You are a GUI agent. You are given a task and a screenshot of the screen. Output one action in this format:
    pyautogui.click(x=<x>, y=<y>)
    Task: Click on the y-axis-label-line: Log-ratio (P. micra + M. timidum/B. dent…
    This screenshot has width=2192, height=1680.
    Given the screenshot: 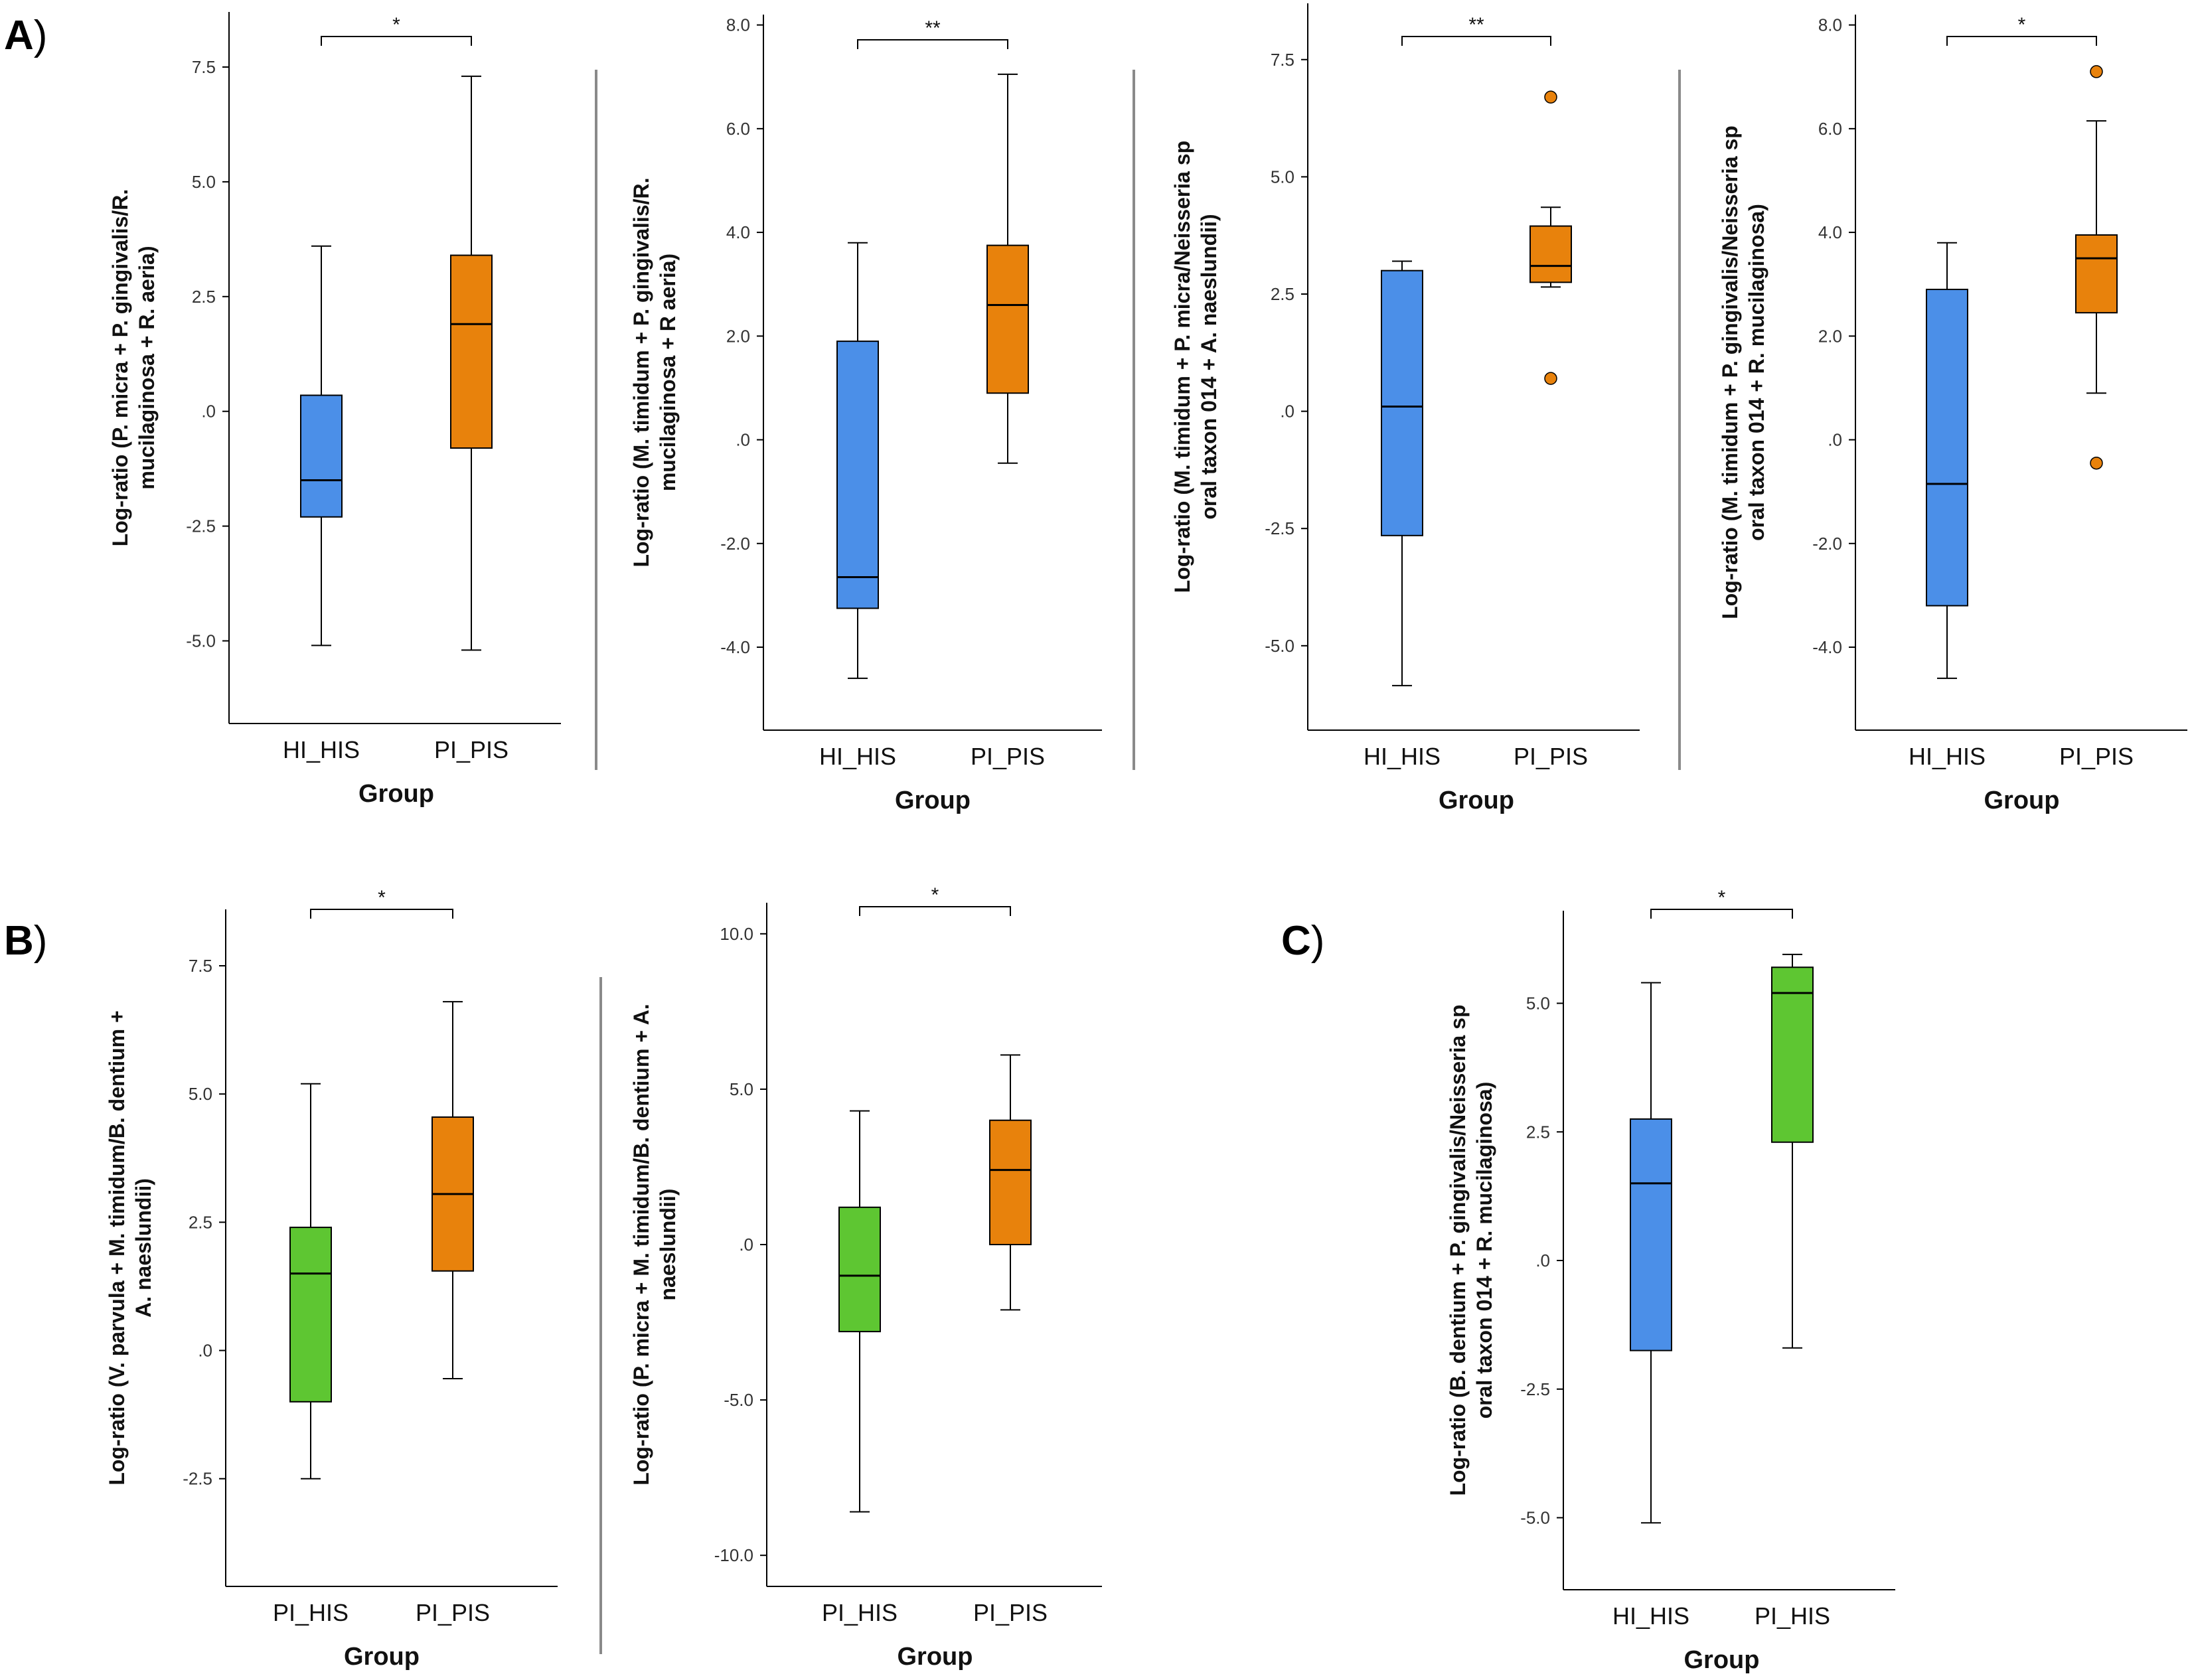 What is the action you would take?
    pyautogui.click(x=641, y=1244)
    